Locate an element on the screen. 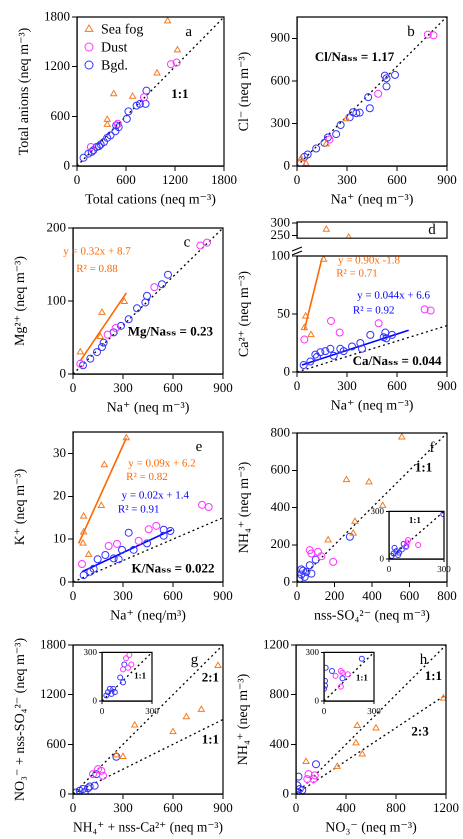 The image size is (463, 839). x-tick-label: 1200 is located at coordinates (446, 808).